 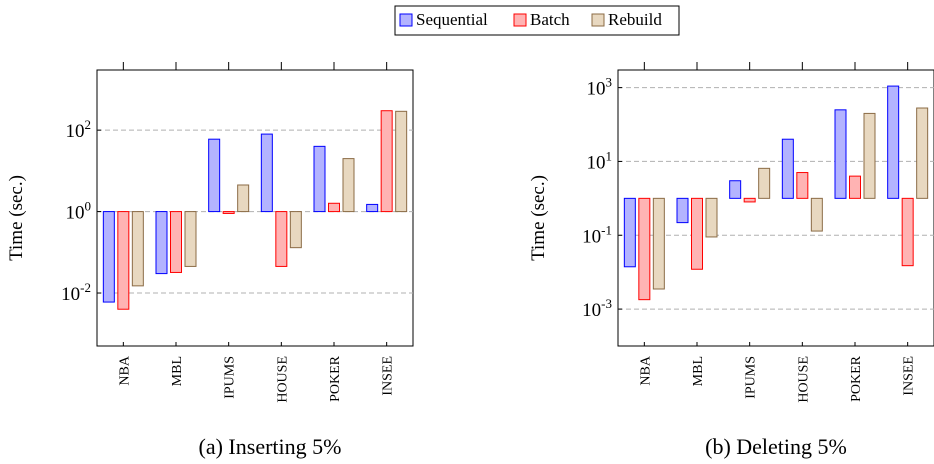 What do you see at coordinates (406, 20) in the screenshot?
I see `legend-swatch-sequential` at bounding box center [406, 20].